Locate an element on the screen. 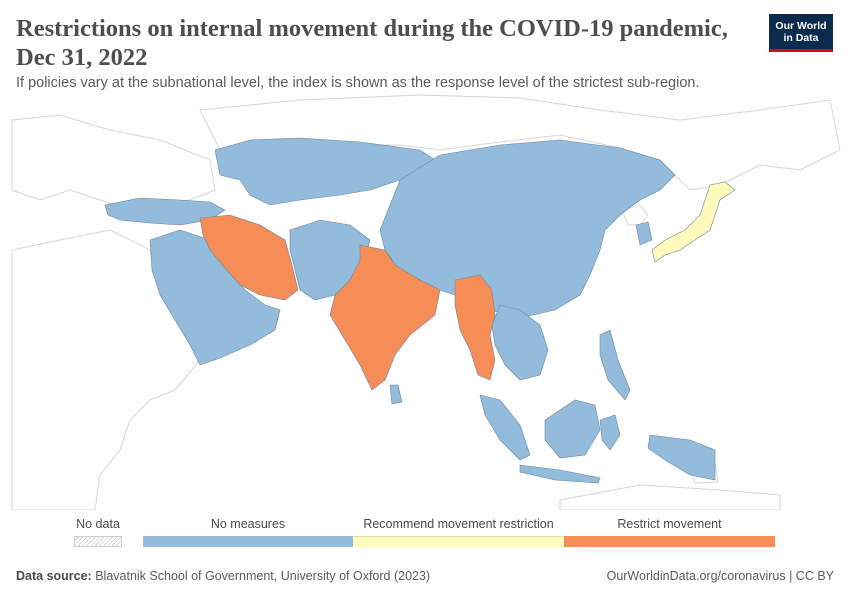  data-source-label: Data source: is located at coordinates (54, 576).